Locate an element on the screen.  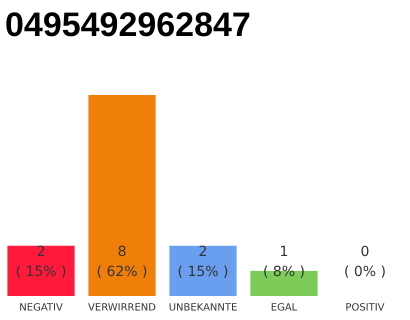
data-label: 0 ( 0% ) is located at coordinates (365, 262).